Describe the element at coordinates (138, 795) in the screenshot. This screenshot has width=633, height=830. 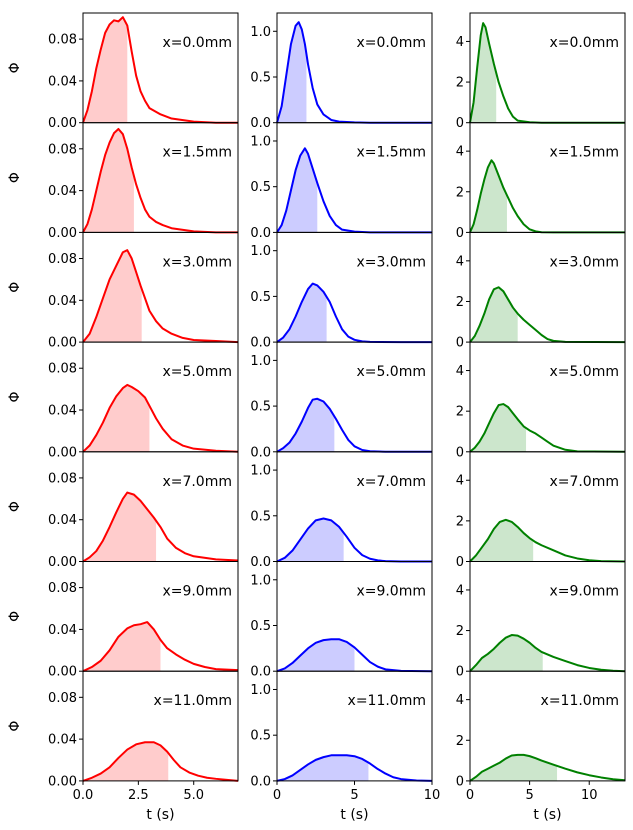
I see `x-tick-label: 2.5` at that location.